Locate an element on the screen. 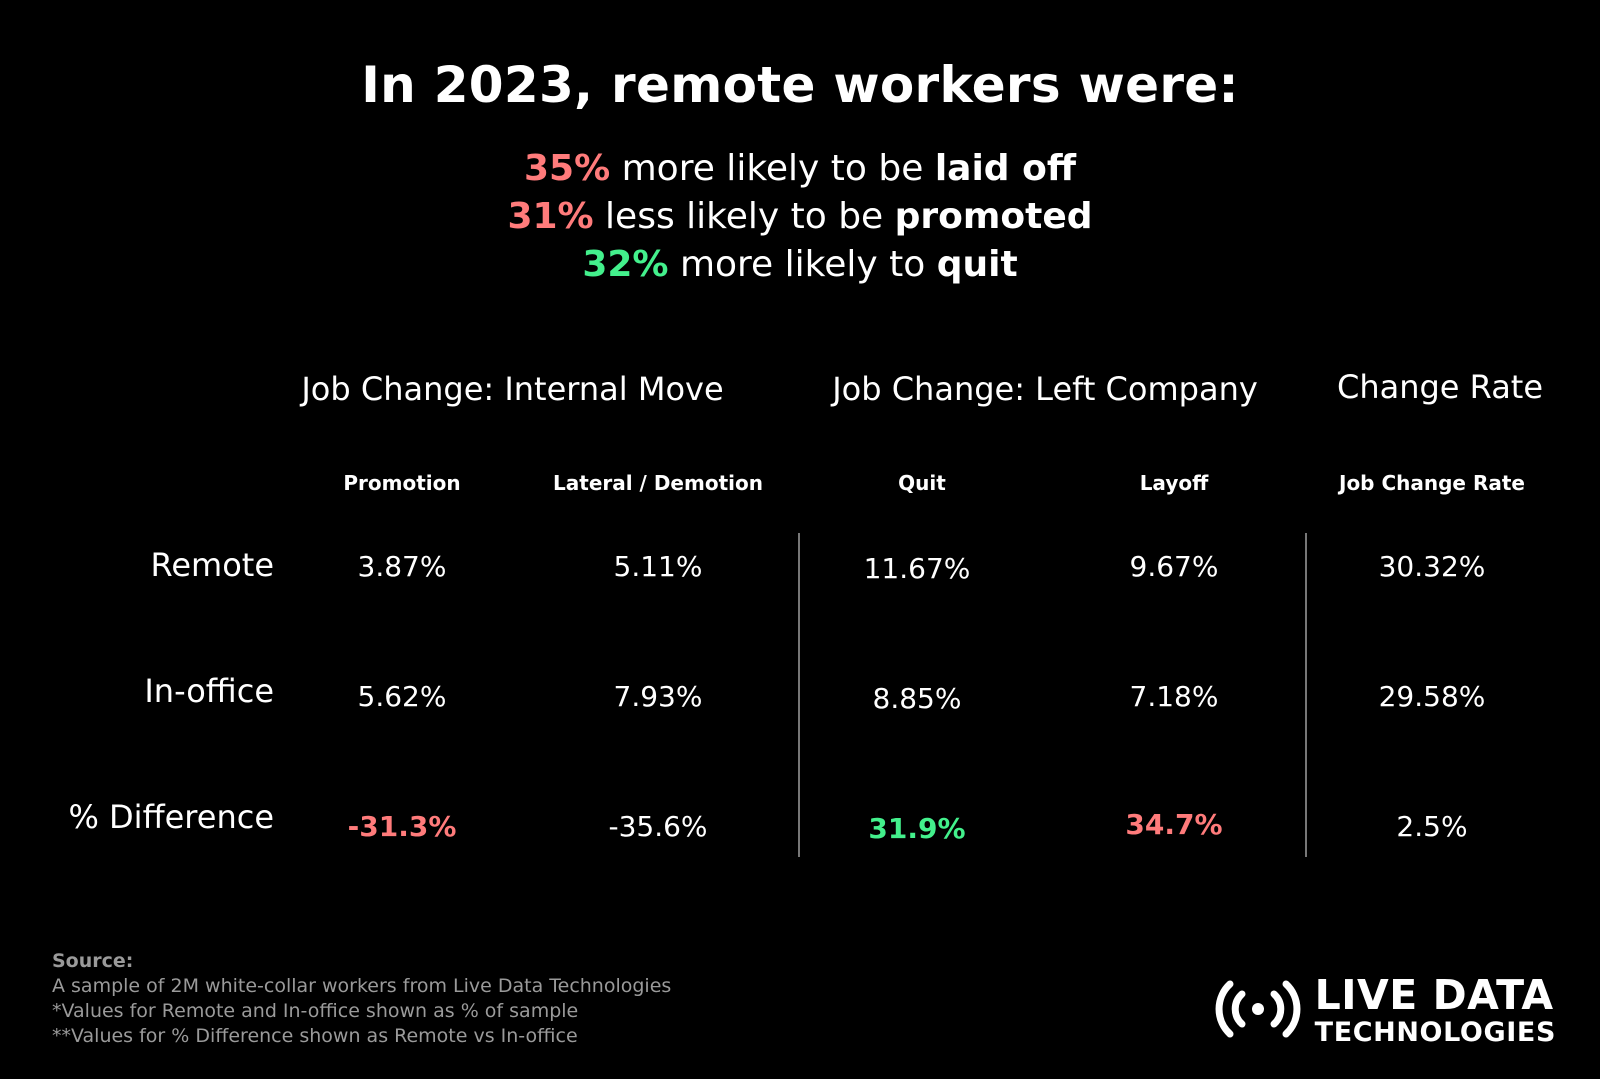 The height and width of the screenshot is (1079, 1600). stat-laid-off: 35% more likely to be laid off is located at coordinates (800, 168).